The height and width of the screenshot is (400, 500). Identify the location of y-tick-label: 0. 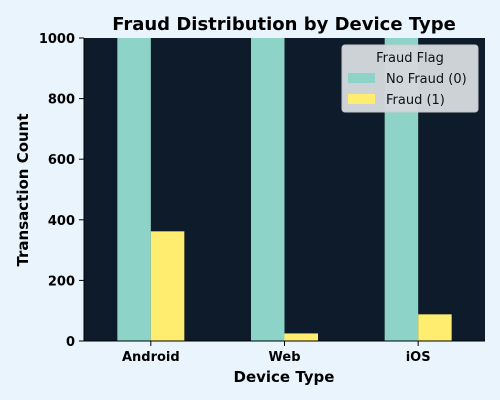
(70, 342).